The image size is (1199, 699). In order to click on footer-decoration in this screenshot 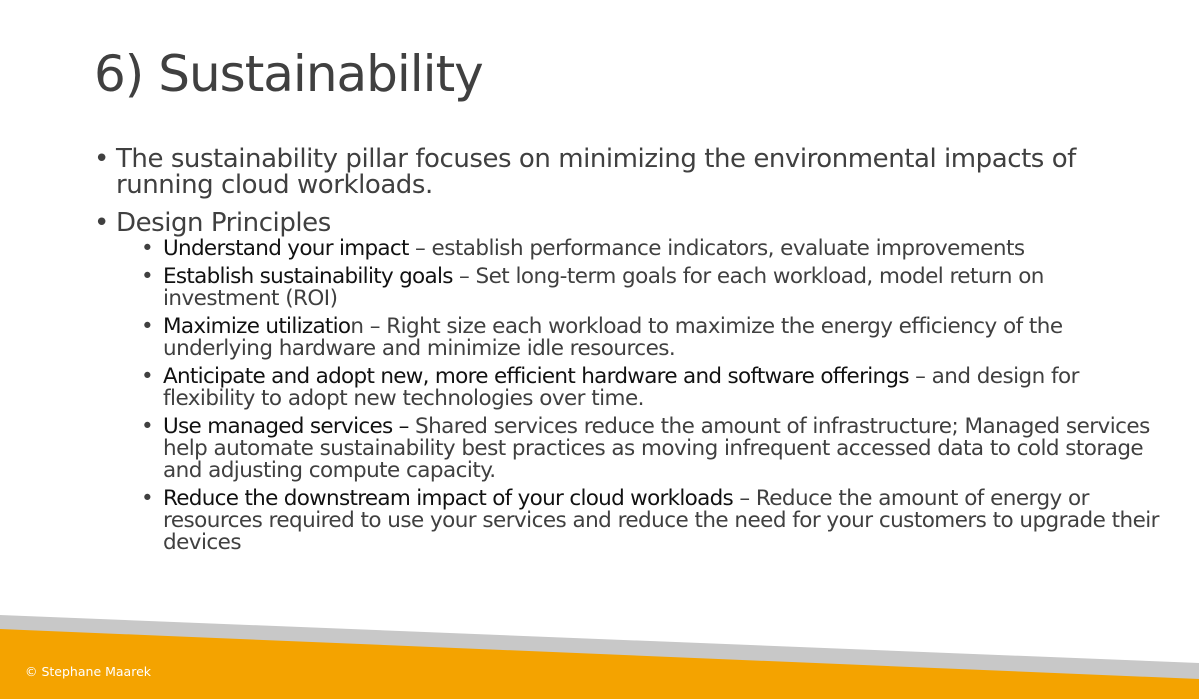, I will do `click(599, 657)`.